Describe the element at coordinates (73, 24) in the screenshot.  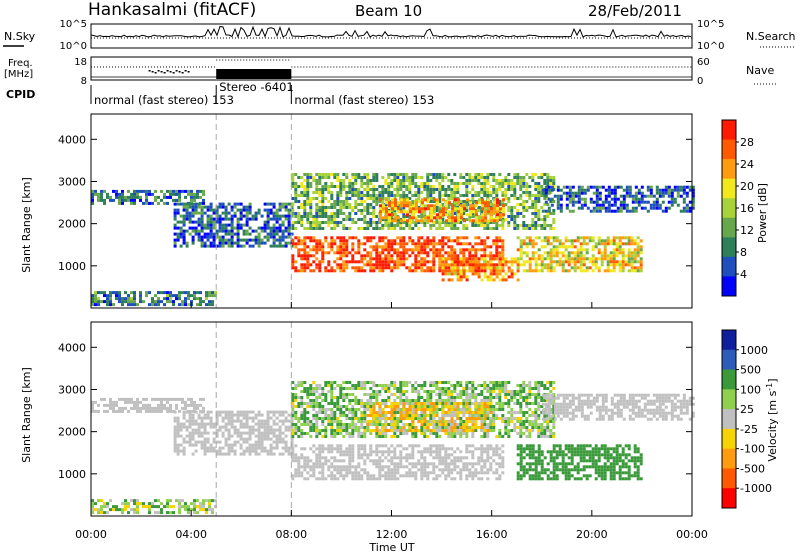
I see `nsky-tick-high: 10^5` at that location.